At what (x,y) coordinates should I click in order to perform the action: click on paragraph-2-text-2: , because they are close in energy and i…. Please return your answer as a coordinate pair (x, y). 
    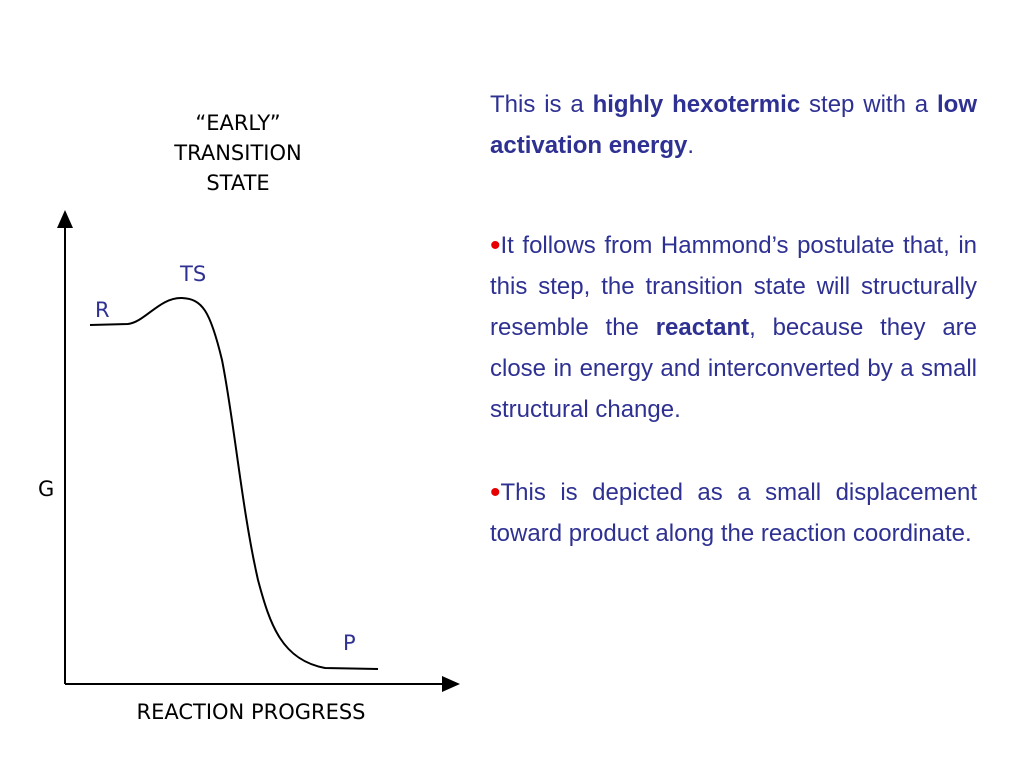
    Looking at the image, I should click on (734, 368).